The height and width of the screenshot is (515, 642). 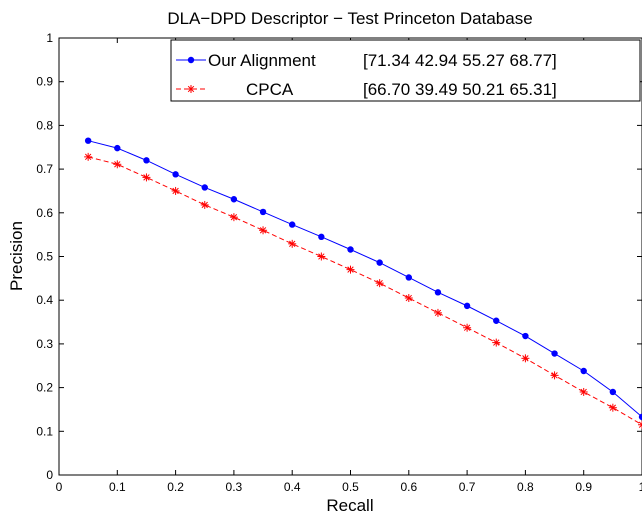 What do you see at coordinates (44, 344) in the screenshot?
I see `y-tick-label: 0.3` at bounding box center [44, 344].